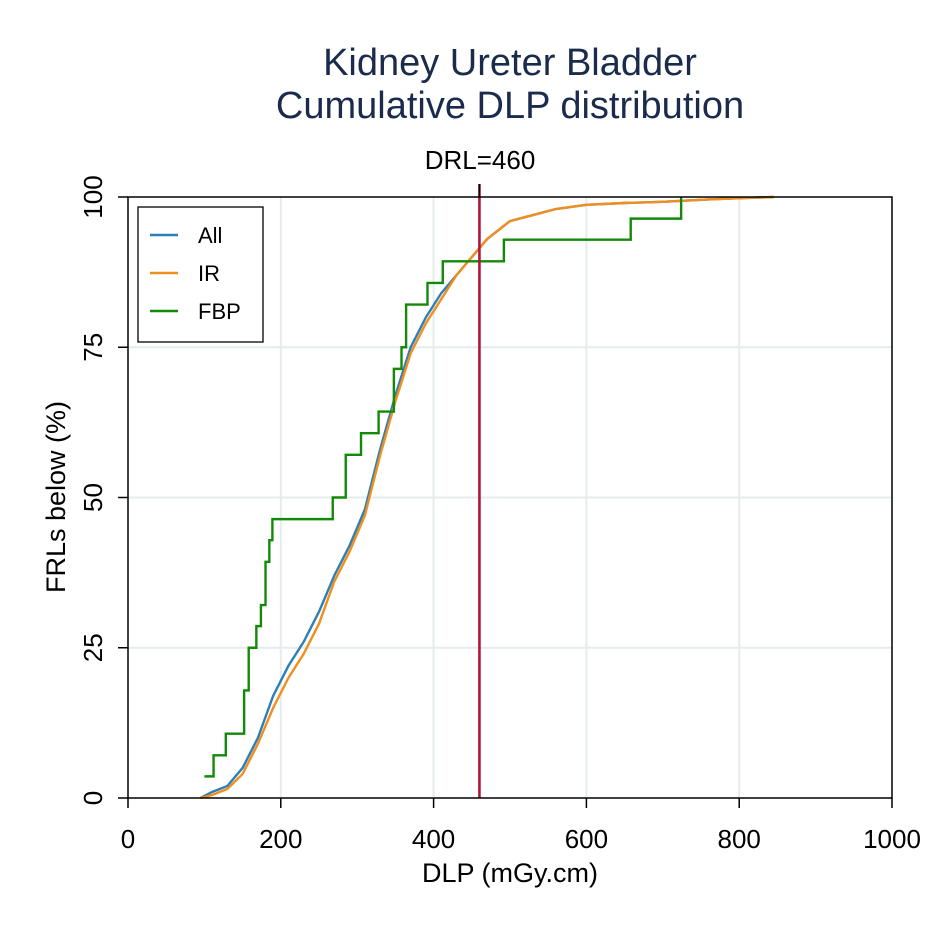 The image size is (927, 927). I want to click on legend-box, so click(200, 274).